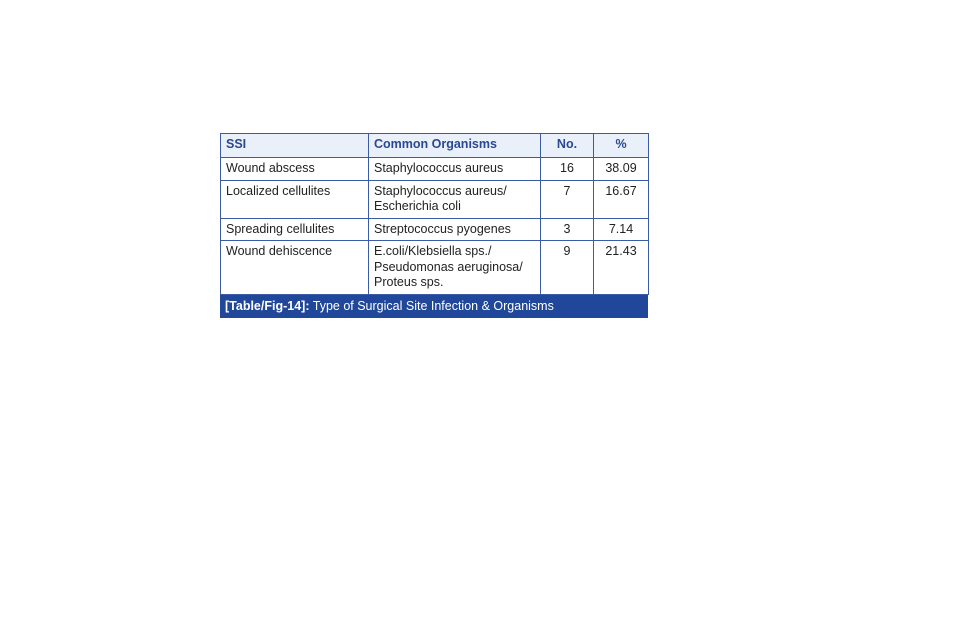 This screenshot has width=957, height=641. Describe the element at coordinates (567, 199) in the screenshot. I see `cell-no: 7` at that location.